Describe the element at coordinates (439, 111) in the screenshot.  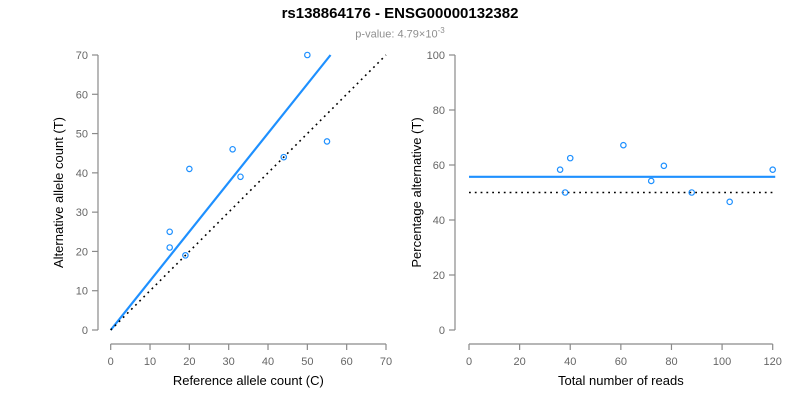
I see `y-tick-label: 80` at that location.